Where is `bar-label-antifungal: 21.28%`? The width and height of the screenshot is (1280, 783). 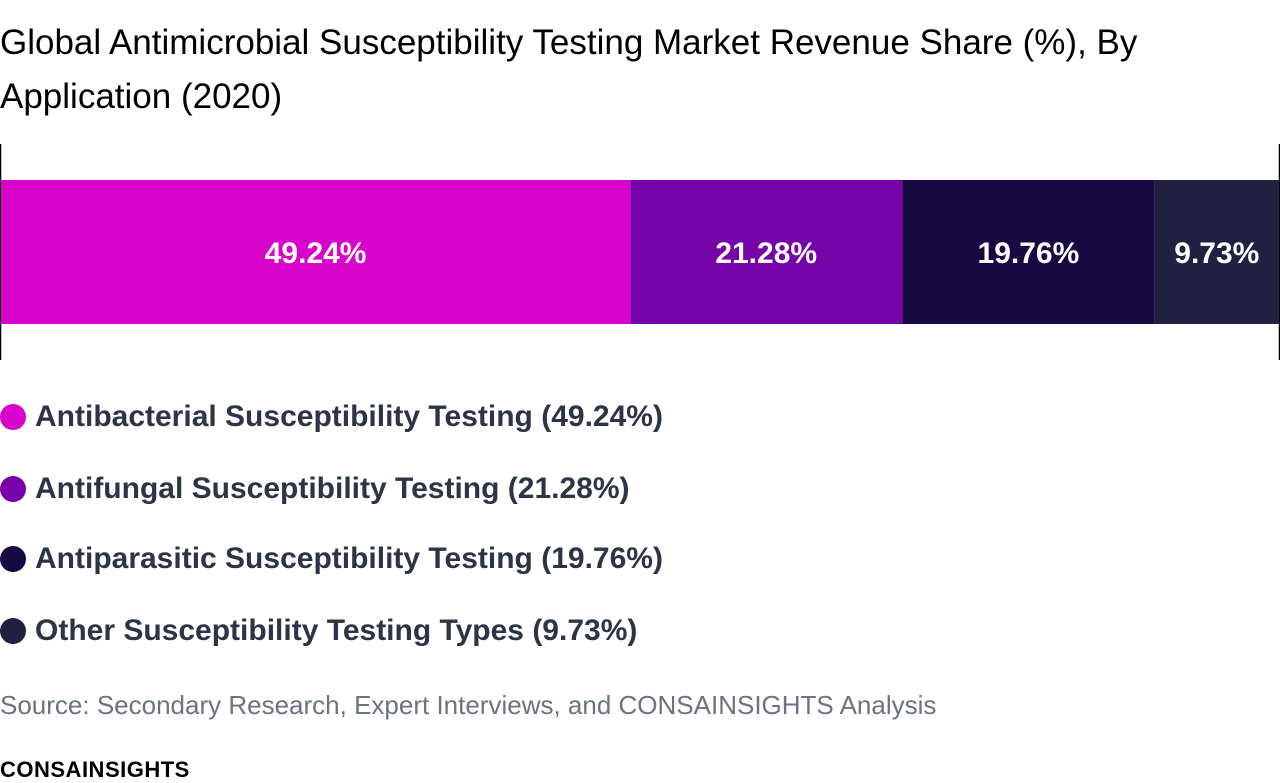 bar-label-antifungal: 21.28% is located at coordinates (766, 253).